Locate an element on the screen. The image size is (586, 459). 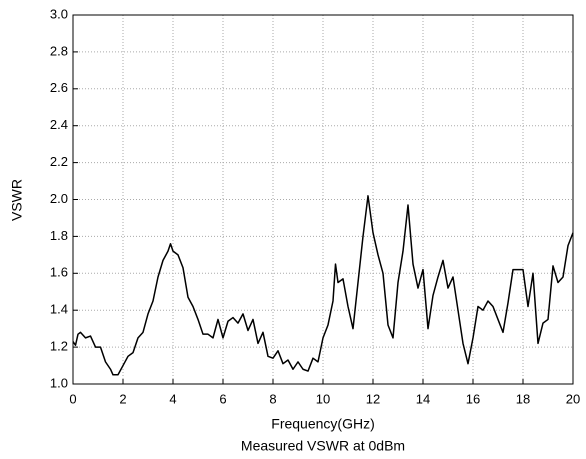
x-tick-label: 18 is located at coordinates (523, 398).